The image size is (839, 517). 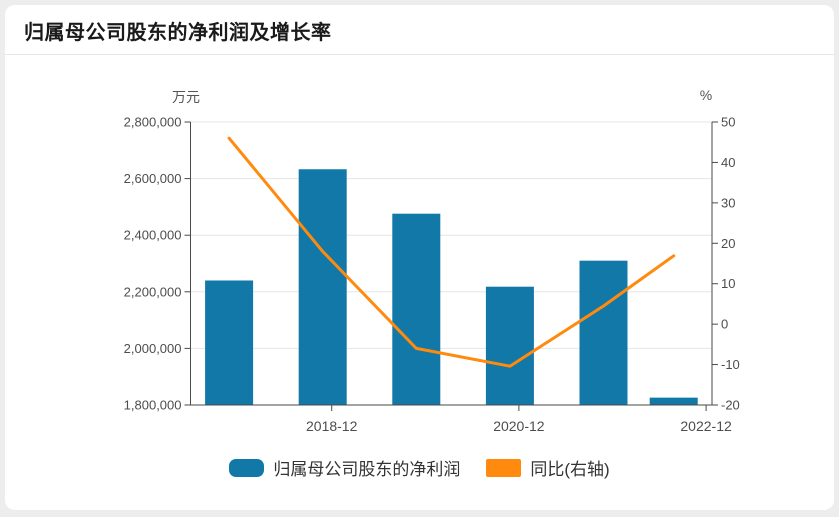 What do you see at coordinates (728, 202) in the screenshot?
I see `y-axis-right-tick-label: 30` at bounding box center [728, 202].